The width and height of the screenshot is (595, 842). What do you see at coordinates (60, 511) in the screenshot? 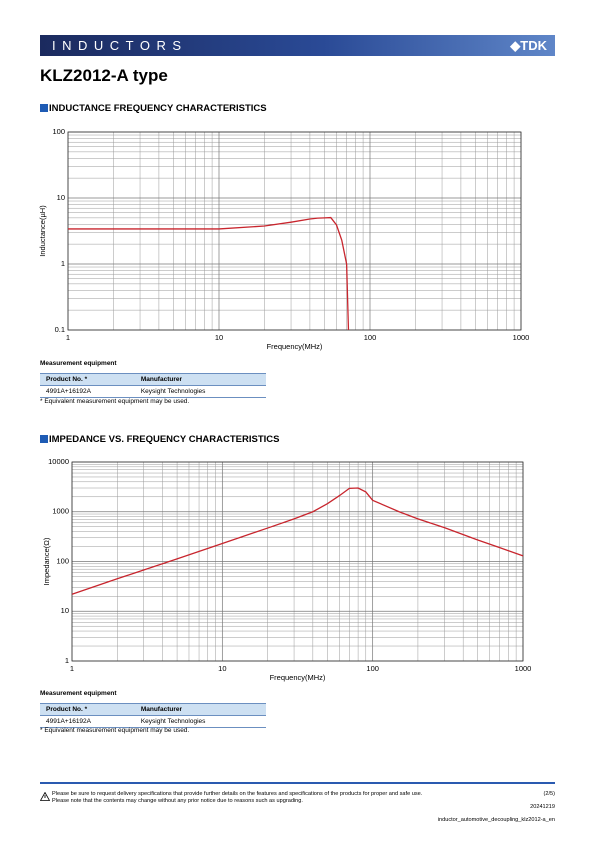
I see `y-tick-label: 1000` at bounding box center [60, 511].